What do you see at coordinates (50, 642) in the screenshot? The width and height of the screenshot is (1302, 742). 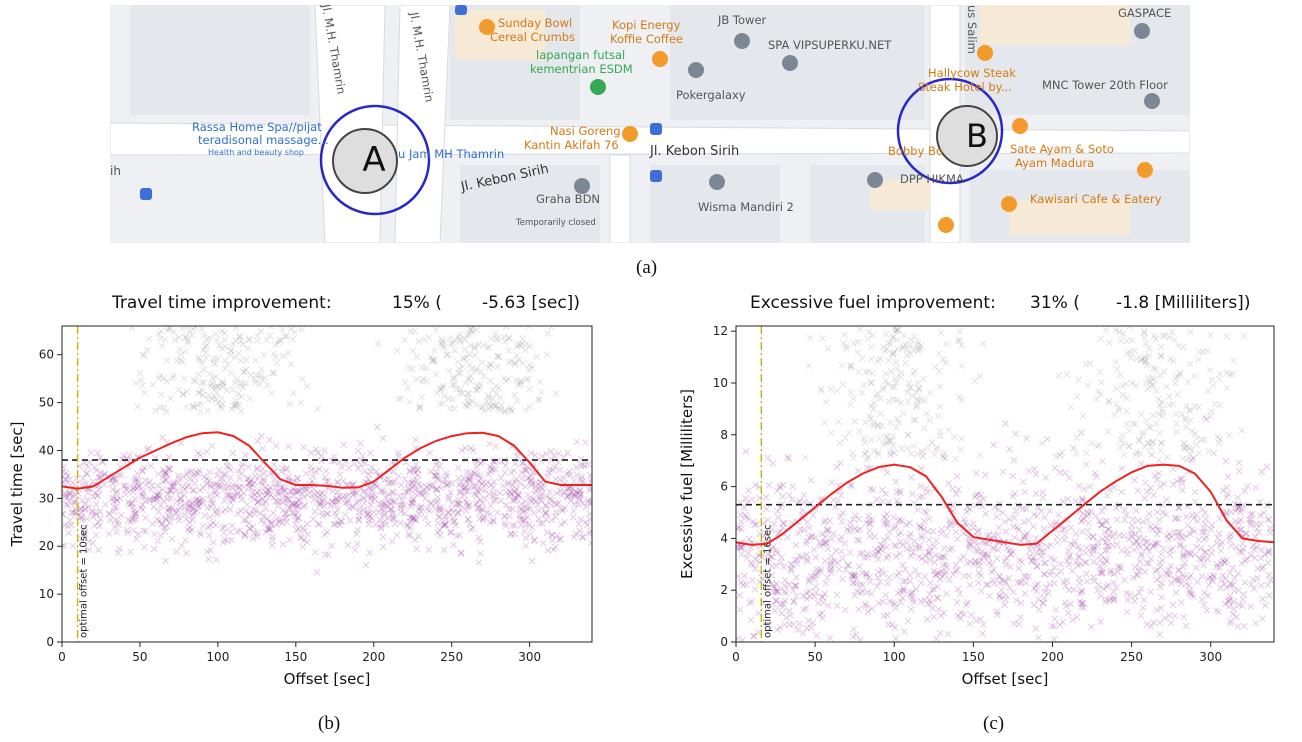 I see `y-tick-label: 0` at bounding box center [50, 642].